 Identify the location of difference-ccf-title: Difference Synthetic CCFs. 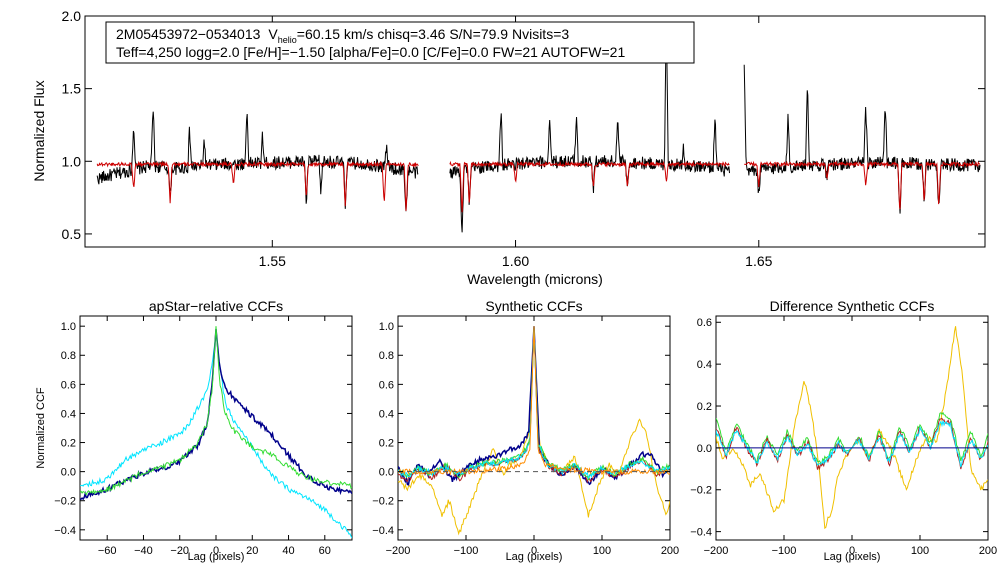
(852, 306).